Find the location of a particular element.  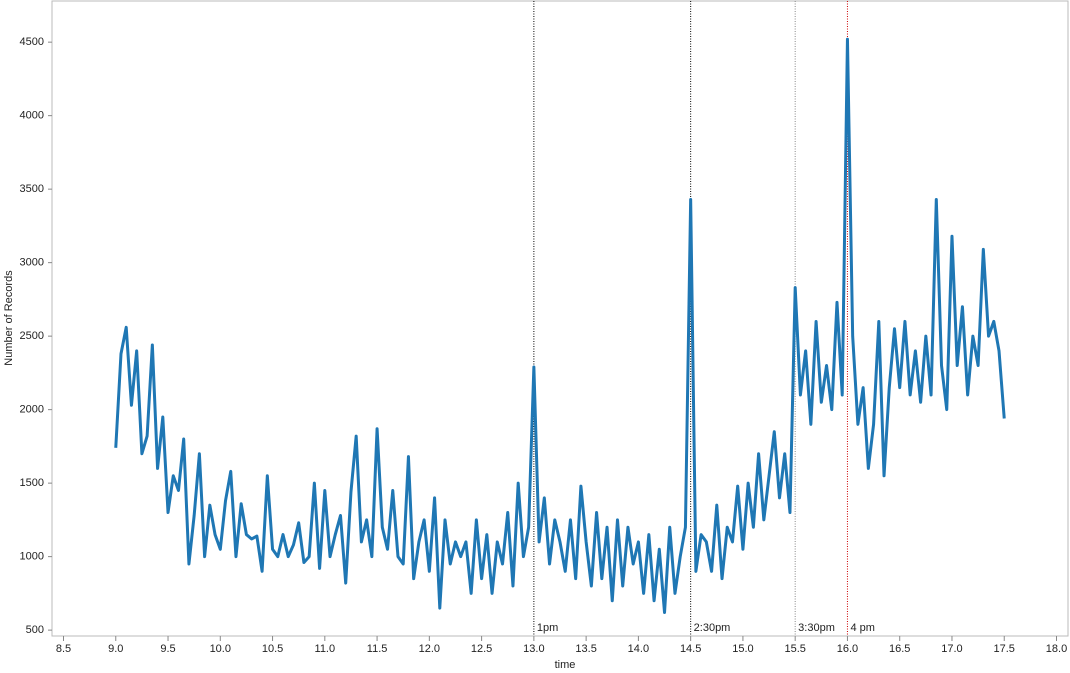

x-tick-label: 14.0 is located at coordinates (638, 649).